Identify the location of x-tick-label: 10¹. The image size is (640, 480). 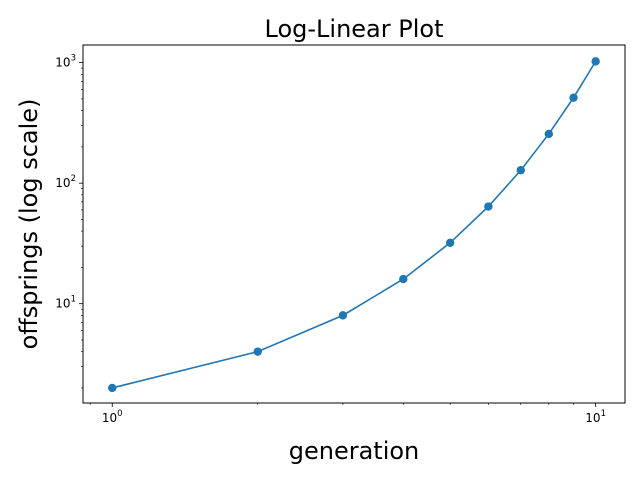
(595, 417).